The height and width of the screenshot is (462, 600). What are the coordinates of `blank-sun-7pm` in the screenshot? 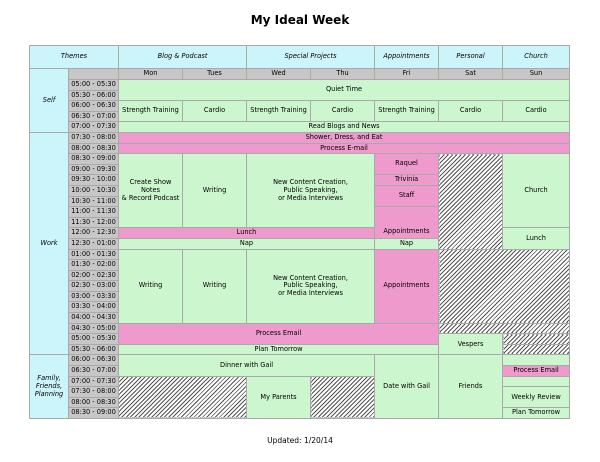 It's located at (536, 381).